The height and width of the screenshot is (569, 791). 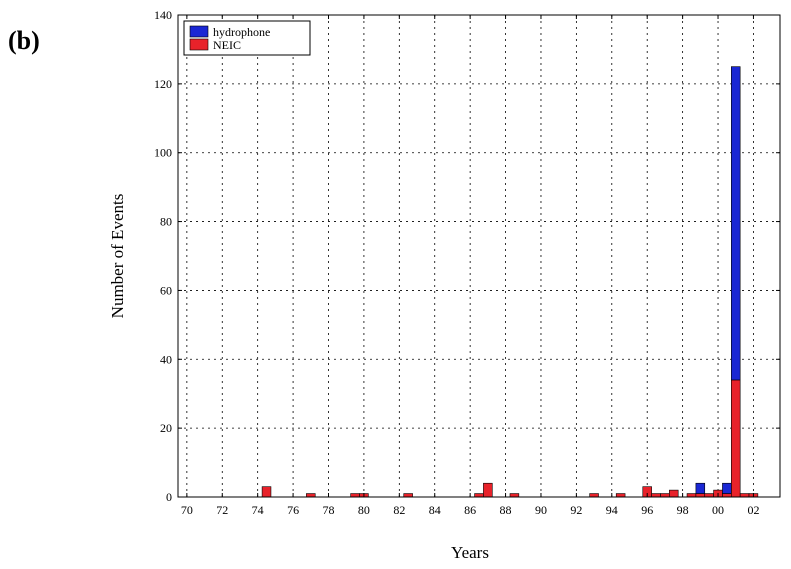 What do you see at coordinates (24, 40) in the screenshot?
I see `panel-label: (b)` at bounding box center [24, 40].